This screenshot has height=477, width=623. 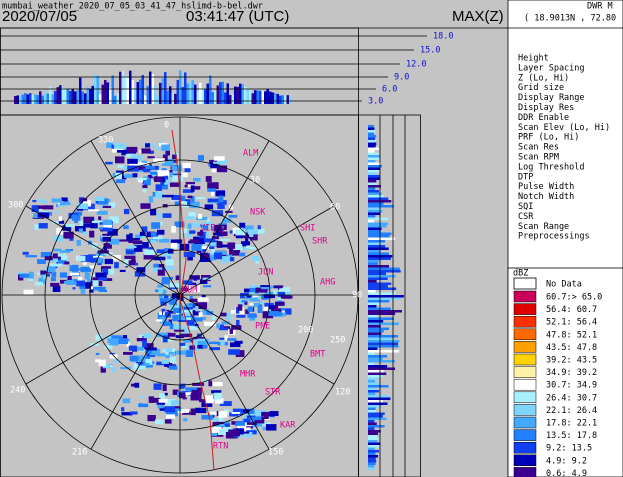 I want to click on azimuth-label: 0, so click(x=166, y=126).